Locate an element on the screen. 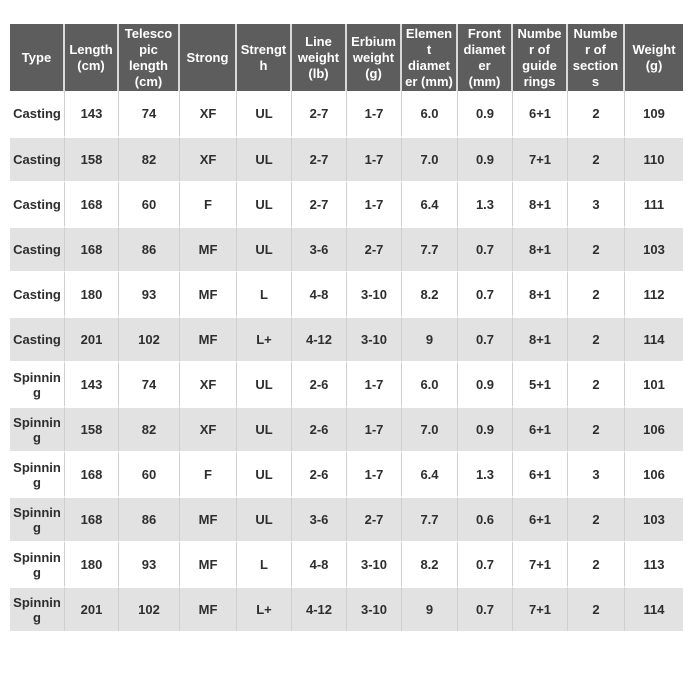 The height and width of the screenshot is (693, 693). column-header-weight: Weight (g) is located at coordinates (654, 58).